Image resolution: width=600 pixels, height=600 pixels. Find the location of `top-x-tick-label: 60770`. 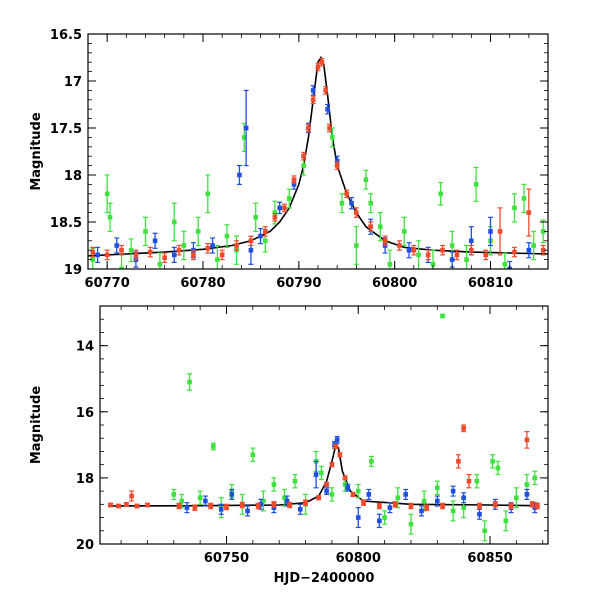

top-x-tick-label: 60770 is located at coordinates (107, 283).